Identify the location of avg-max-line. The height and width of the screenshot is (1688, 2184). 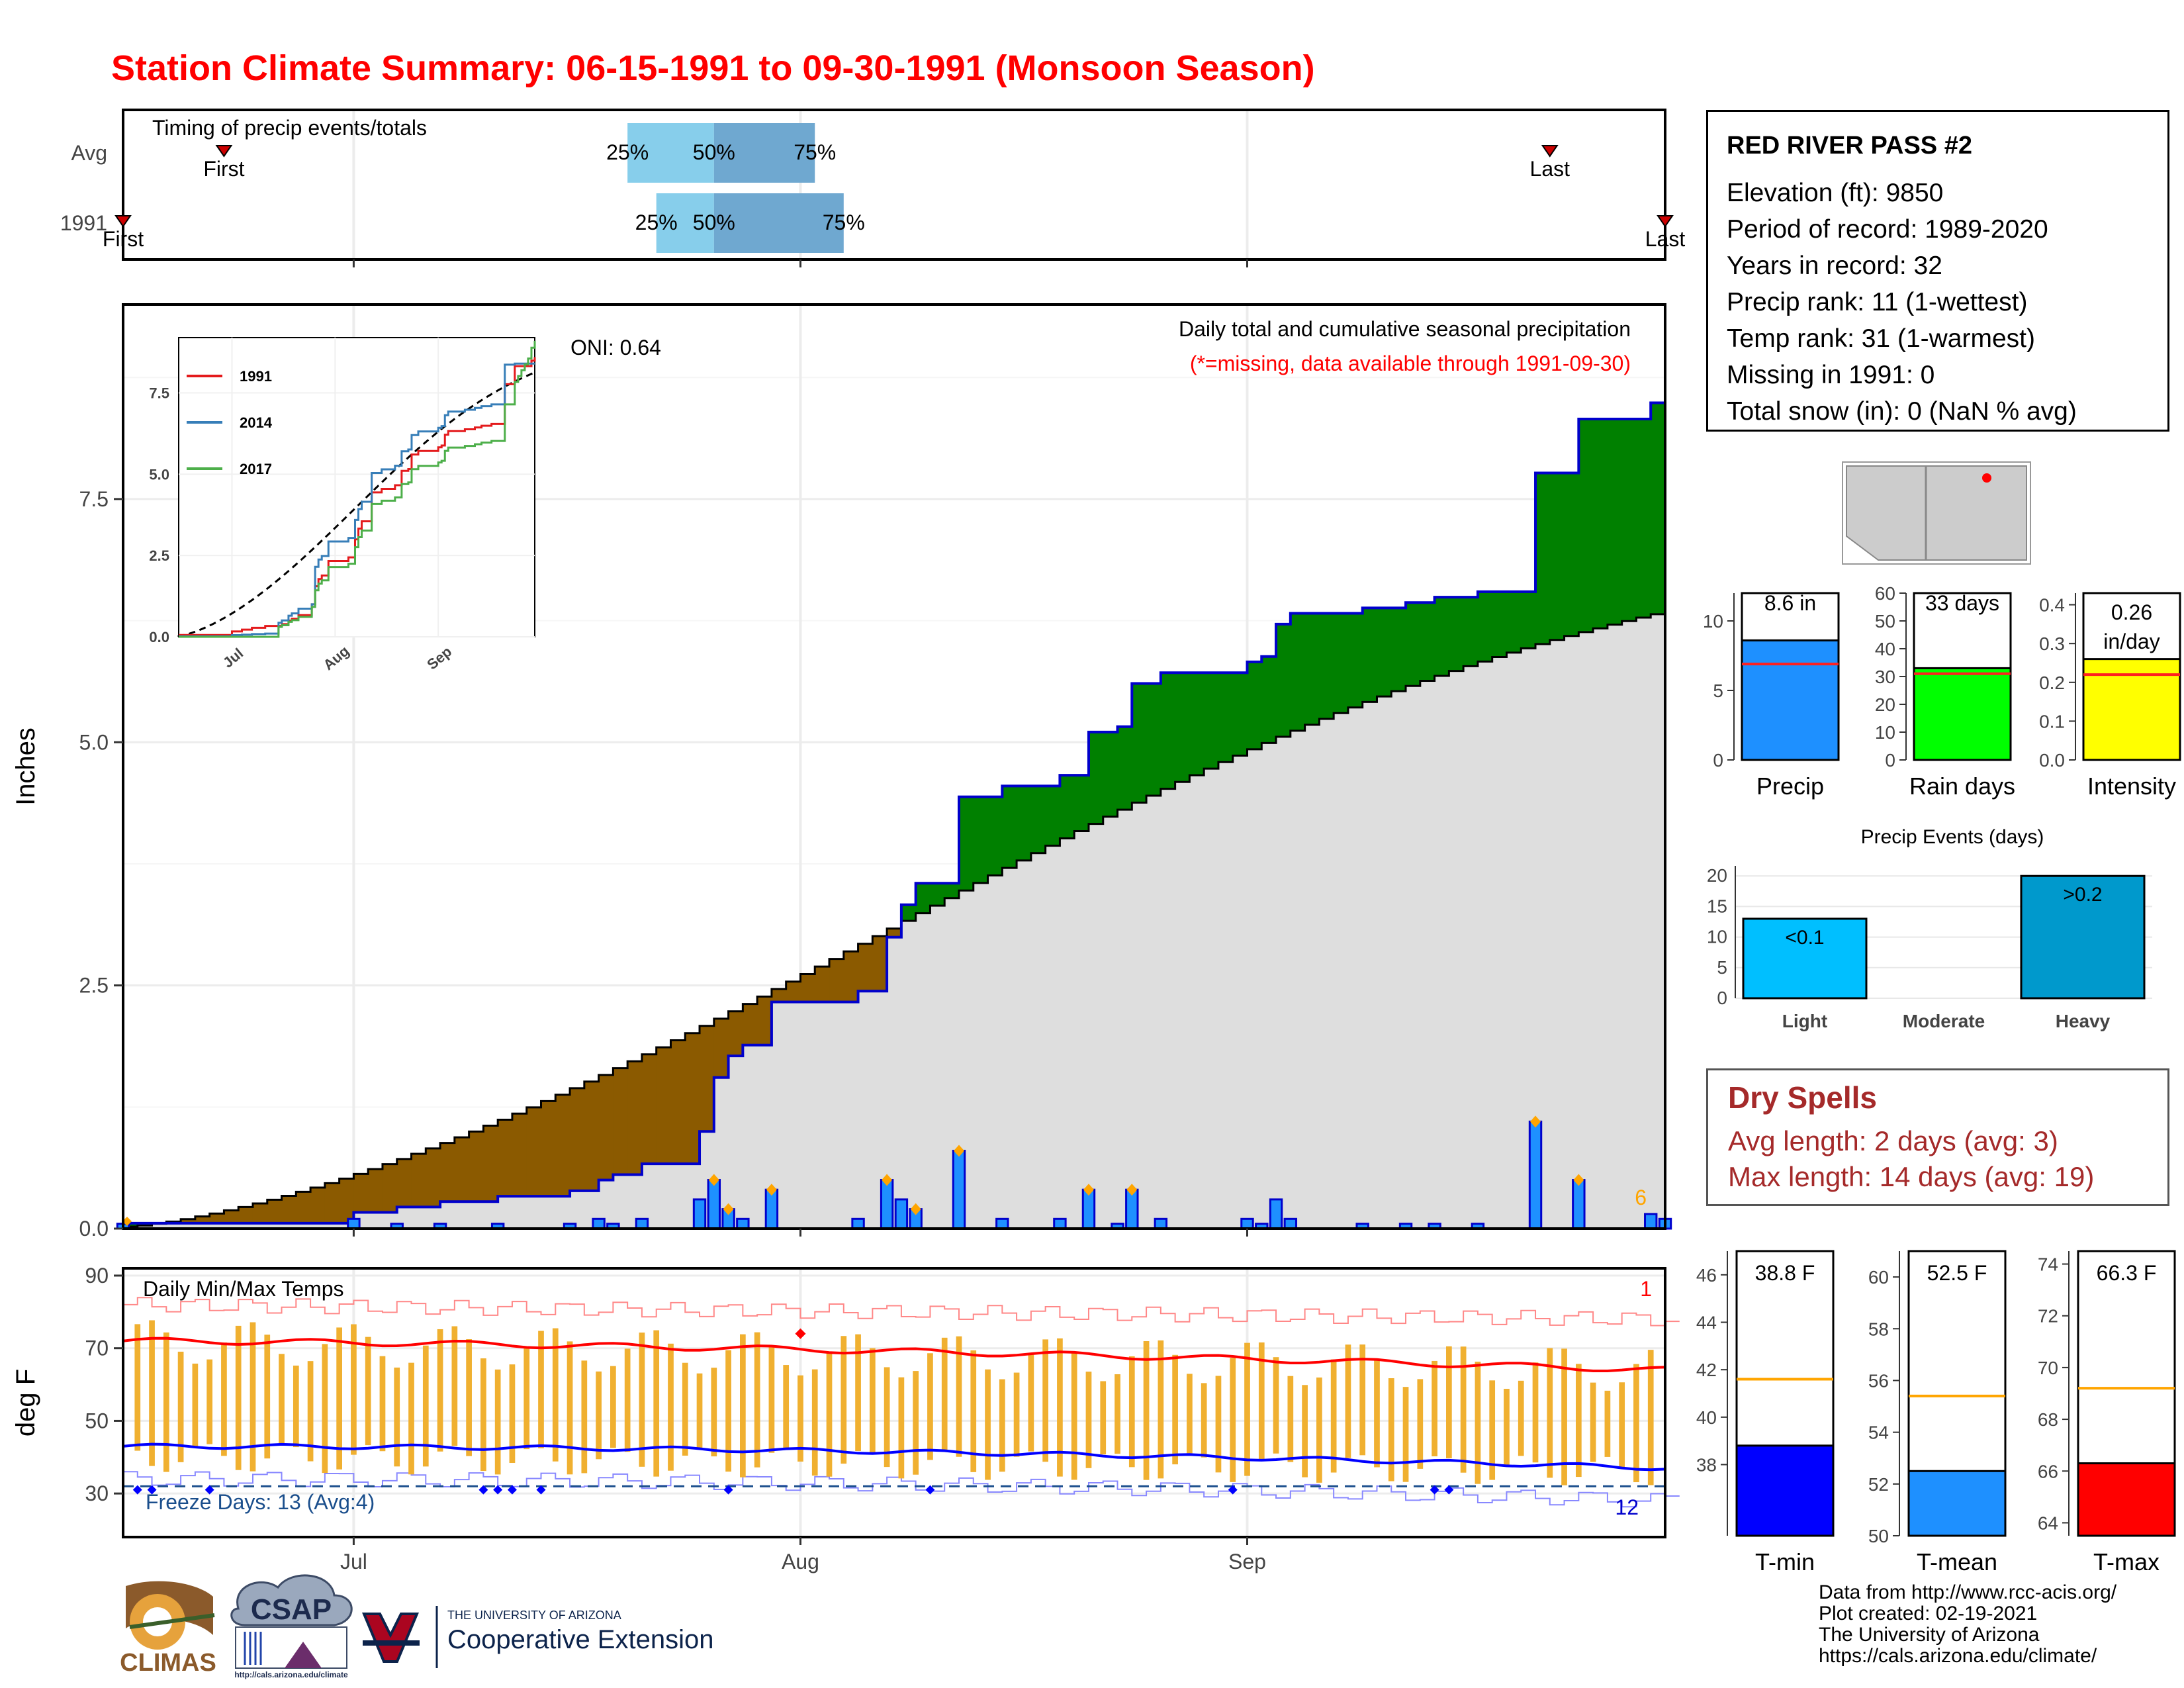
(894, 1354).